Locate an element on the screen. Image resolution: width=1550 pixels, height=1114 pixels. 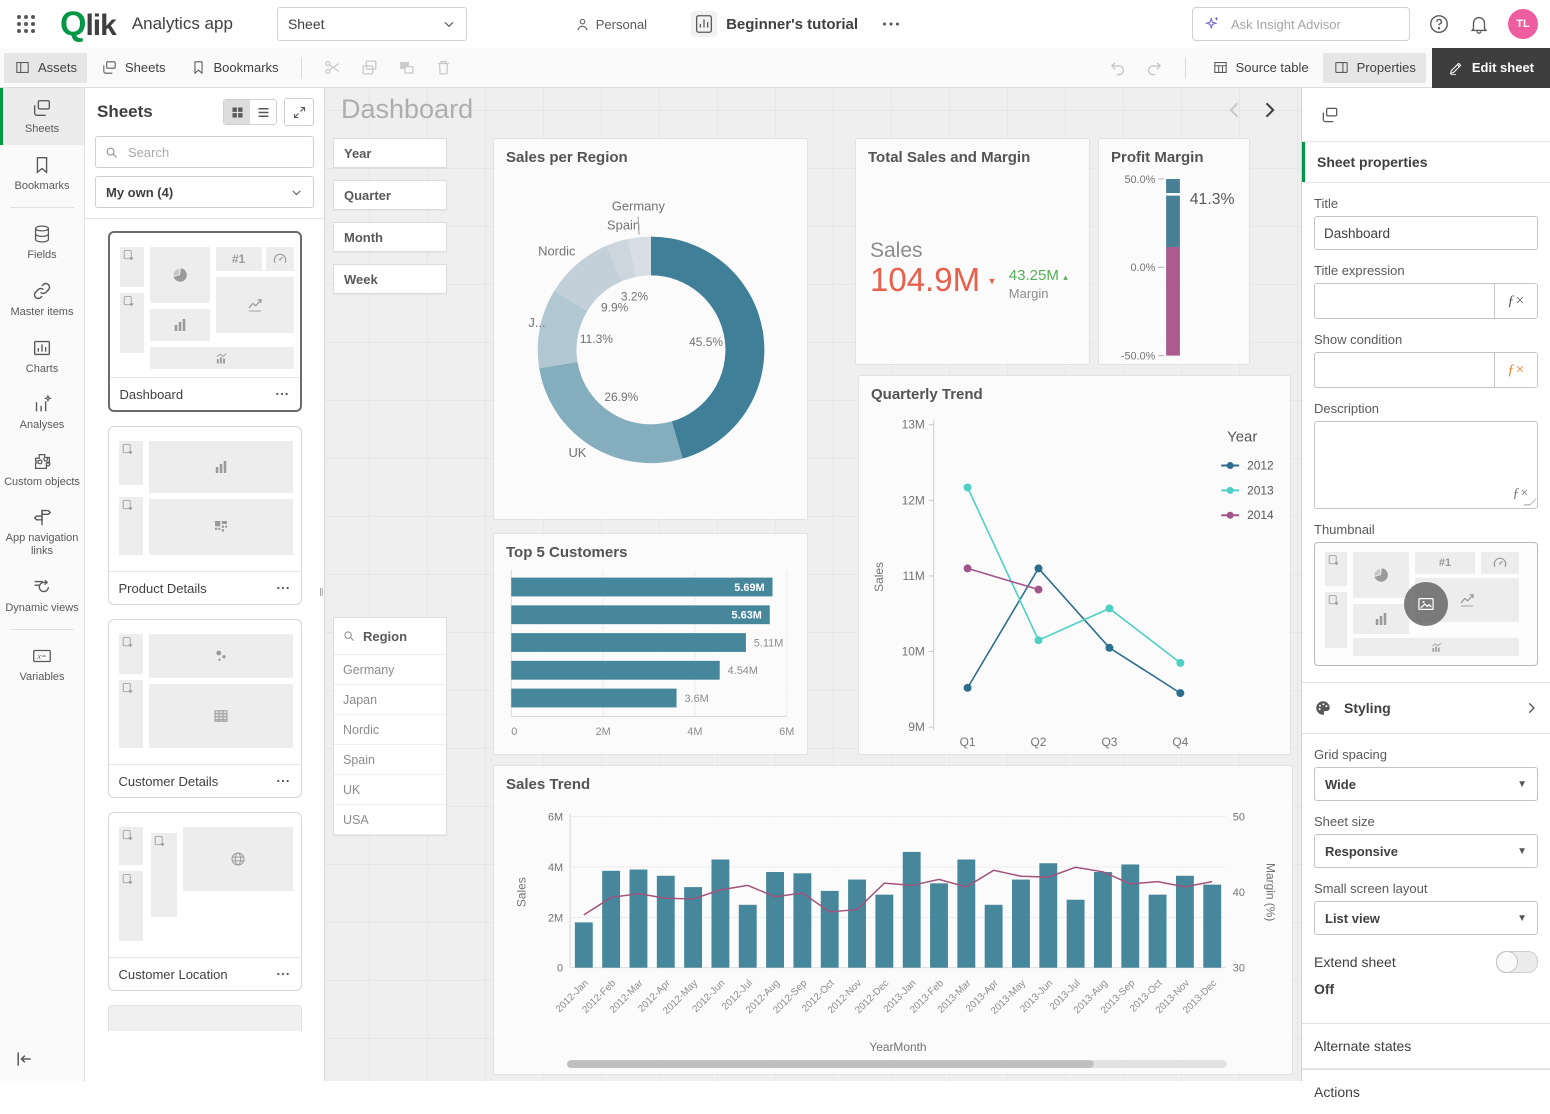
filter-week: Week is located at coordinates (390, 279).